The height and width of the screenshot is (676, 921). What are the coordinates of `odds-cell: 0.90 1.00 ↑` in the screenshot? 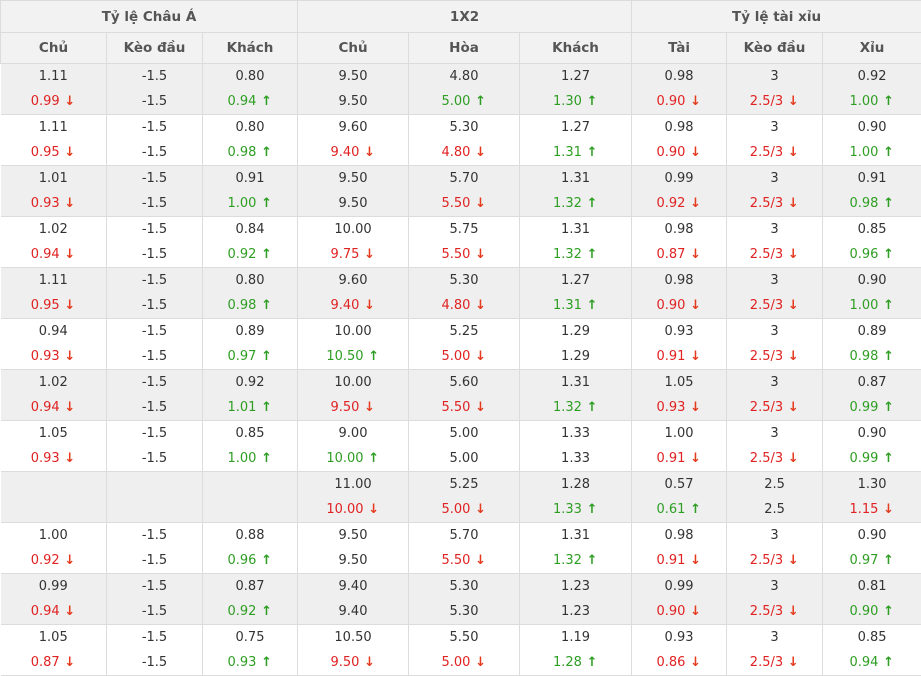 It's located at (871, 293).